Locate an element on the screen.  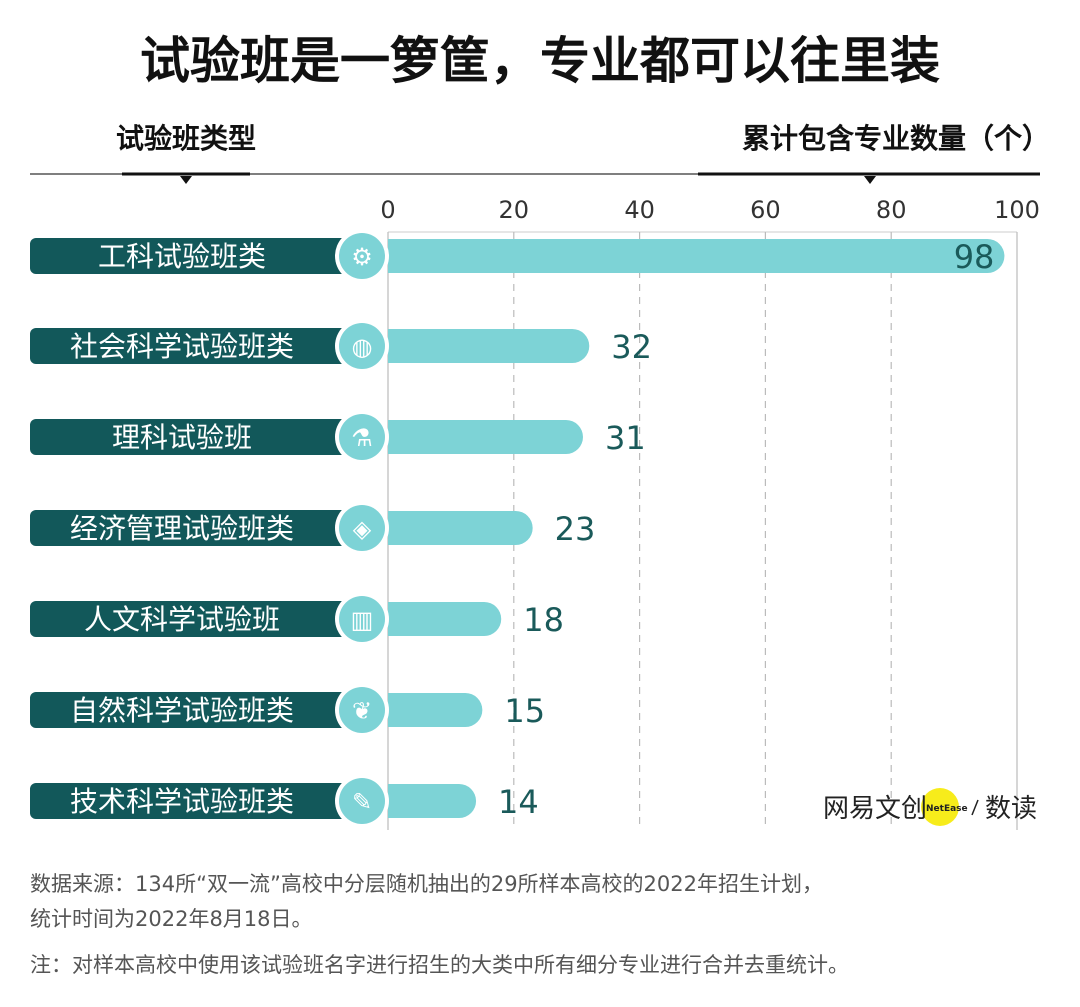
value-label: 14 is located at coordinates (518, 802).